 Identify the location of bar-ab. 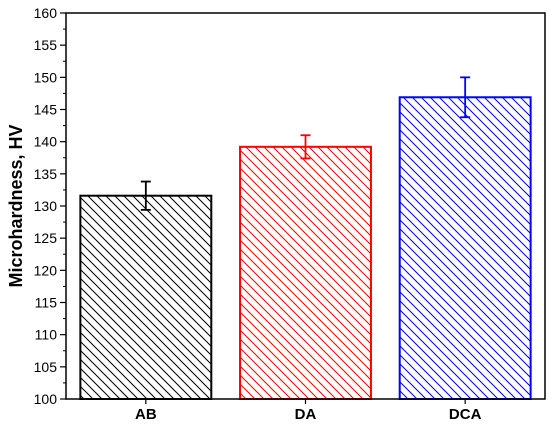
(146, 297).